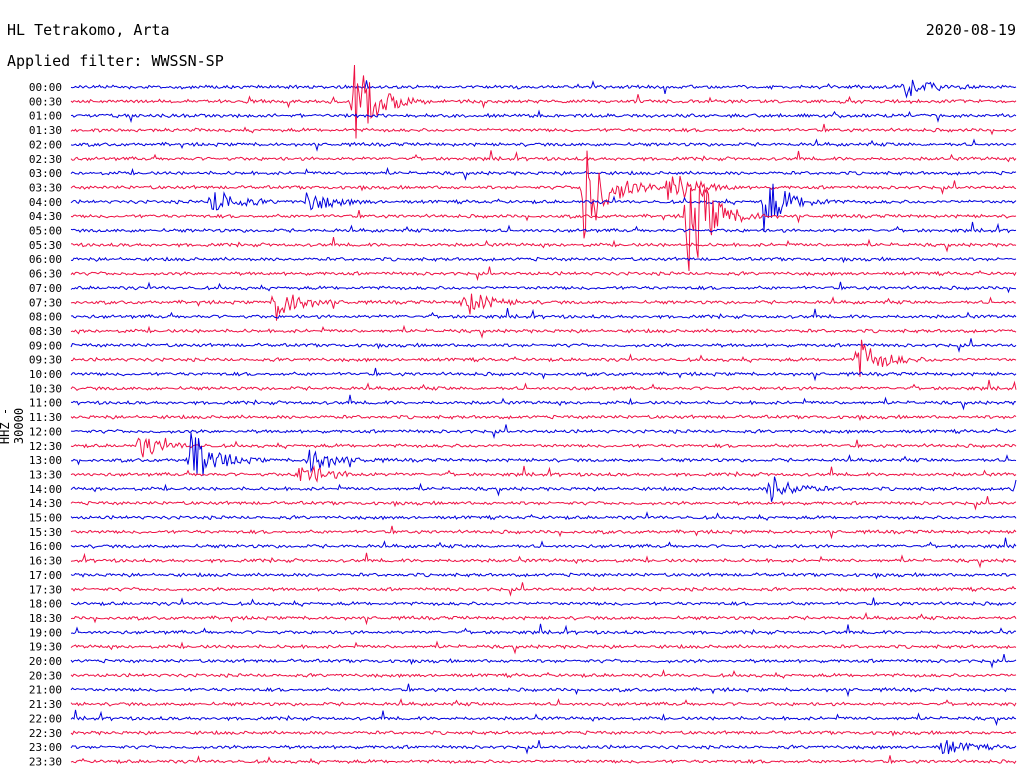 The width and height of the screenshot is (1024, 780). I want to click on time-tick-label: 23:30, so click(45, 761).